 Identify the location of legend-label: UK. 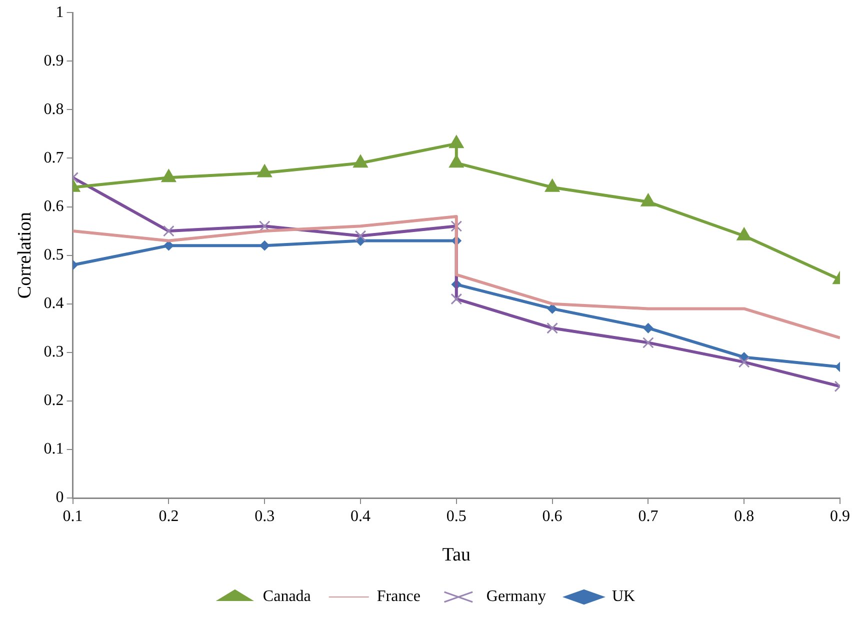
(624, 597).